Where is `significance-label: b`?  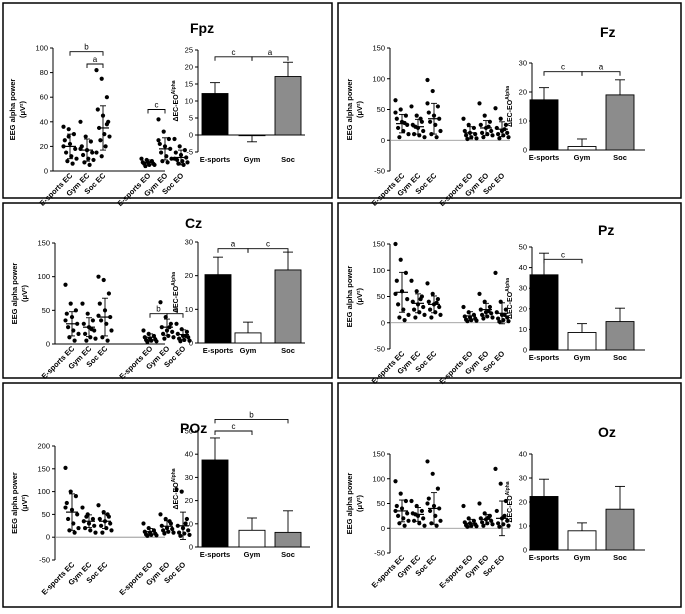
significance-label: b is located at coordinates (251, 414).